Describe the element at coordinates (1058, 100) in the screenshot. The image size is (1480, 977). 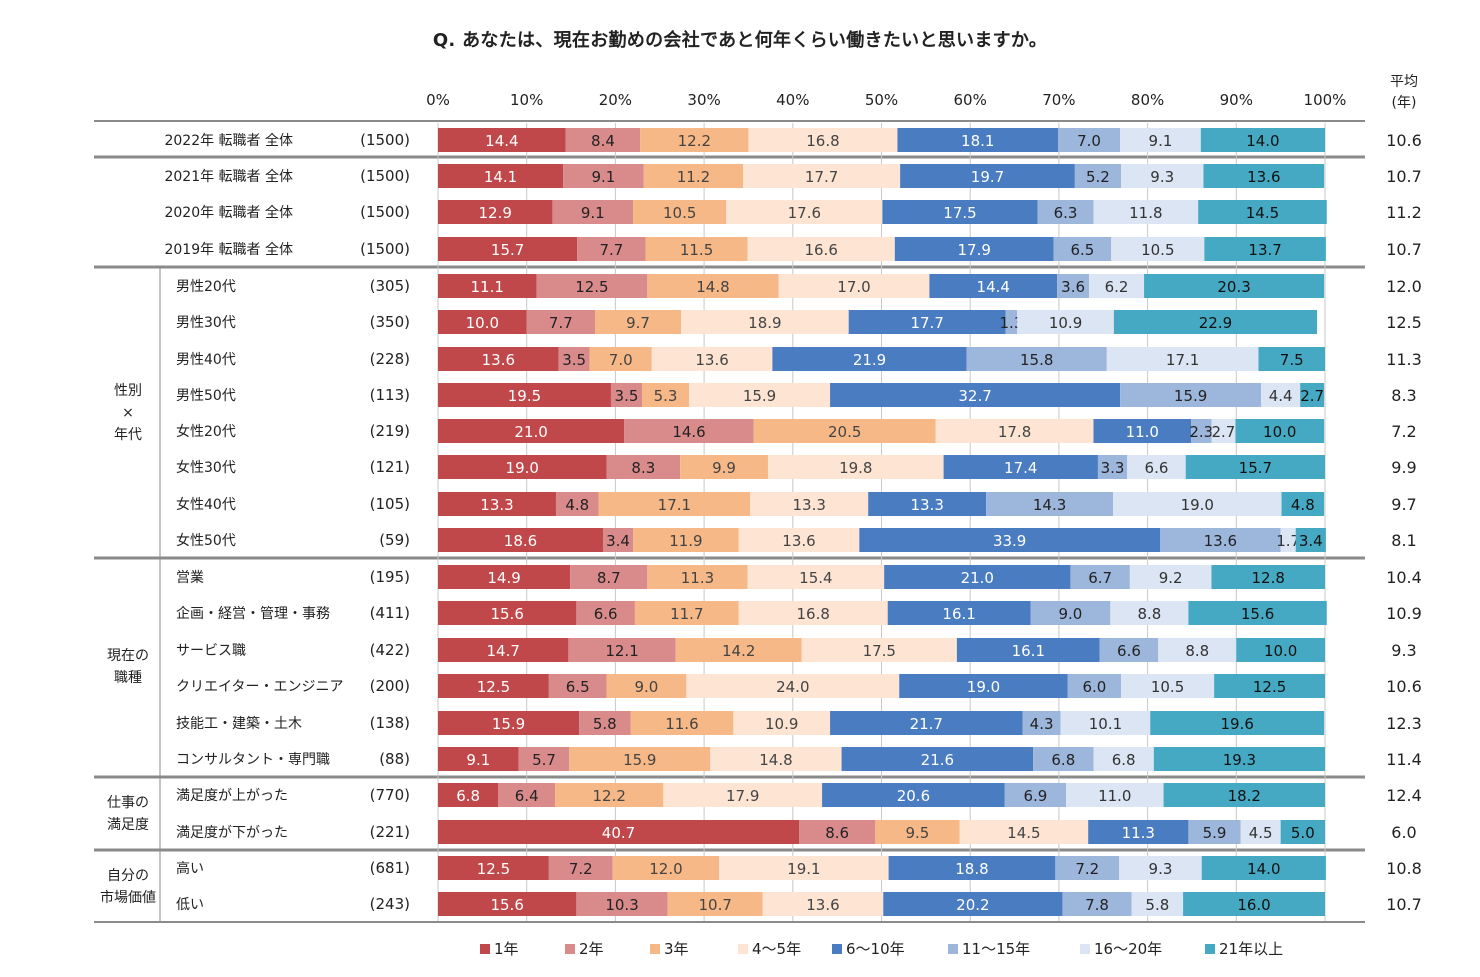
I see `x-tick-label: 70%` at that location.